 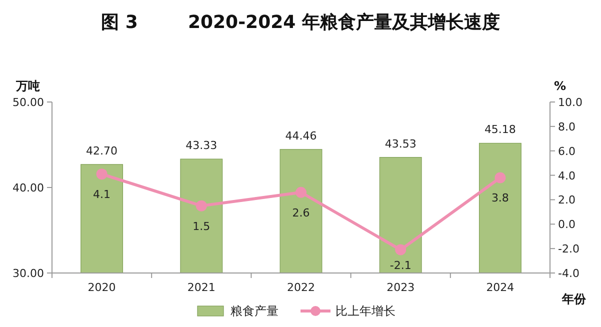 What do you see at coordinates (500, 129) in the screenshot?
I see `data-label: 45.18` at bounding box center [500, 129].